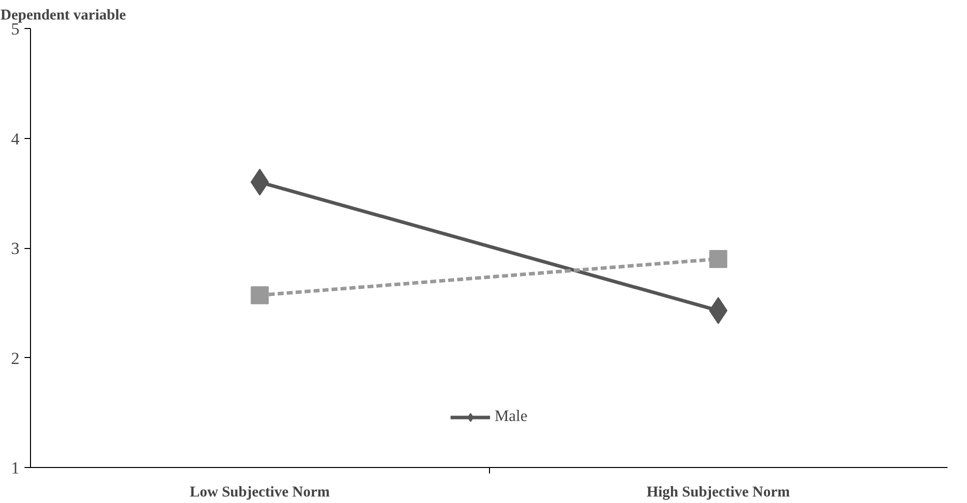 The image size is (967, 503). I want to click on y-tick-label: 1, so click(15, 468).